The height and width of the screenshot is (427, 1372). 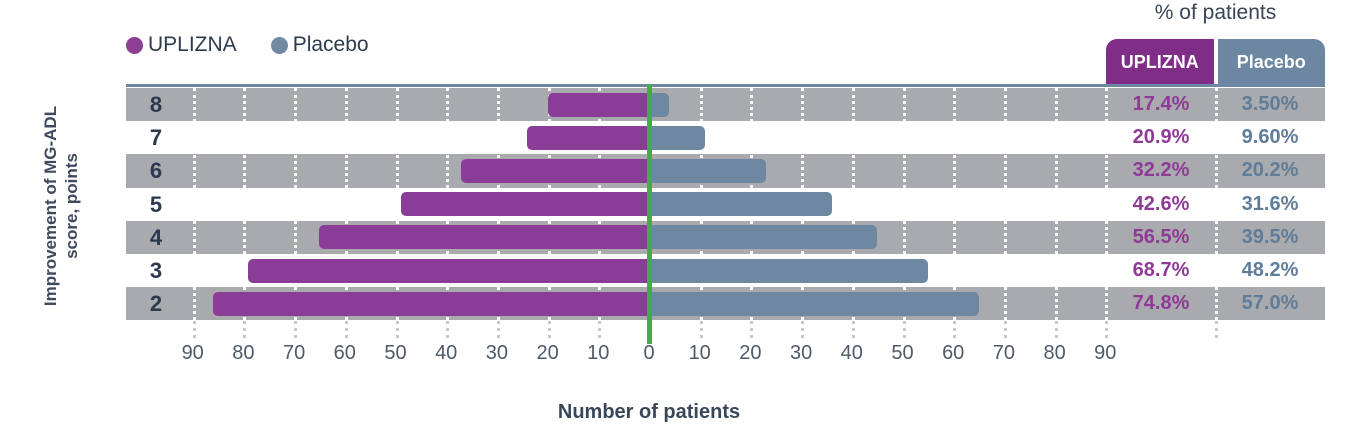 I want to click on x-tick-label: 30, so click(x=801, y=353).